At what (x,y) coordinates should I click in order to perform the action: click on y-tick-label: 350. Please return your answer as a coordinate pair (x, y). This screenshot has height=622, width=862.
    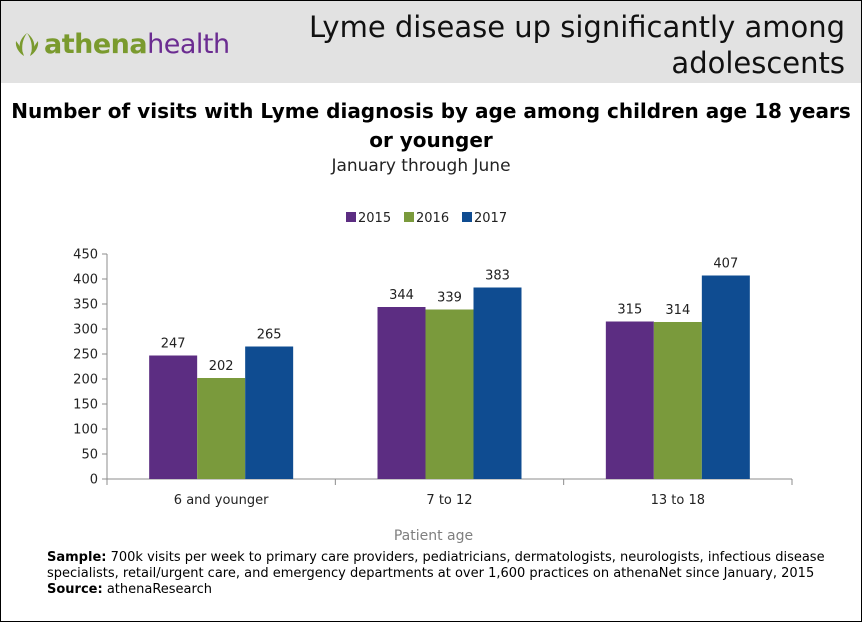
    Looking at the image, I should click on (85, 305).